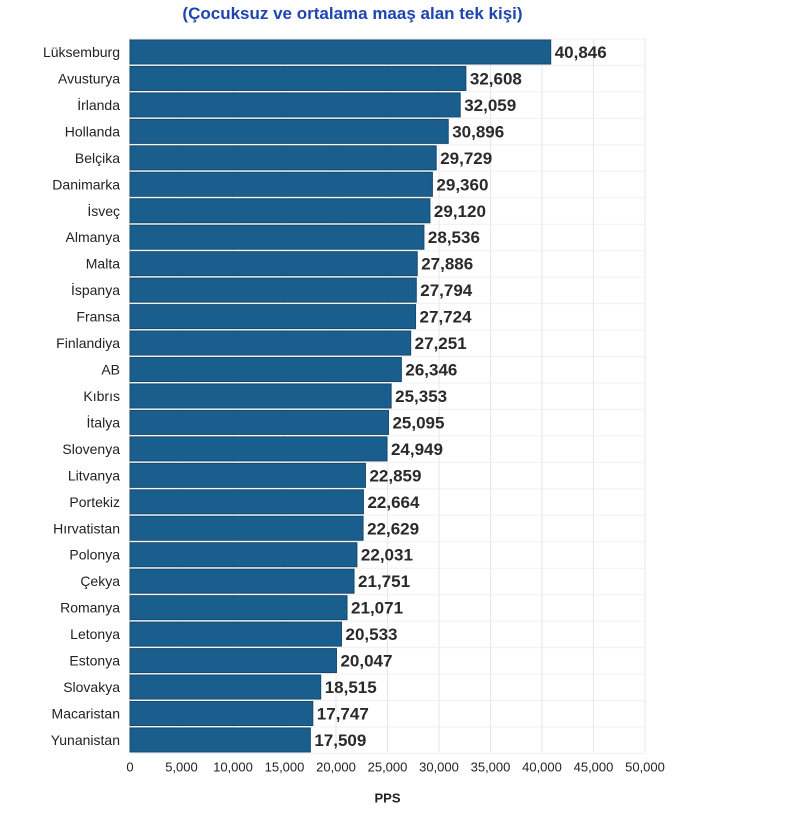 The width and height of the screenshot is (793, 823). I want to click on data-label: 27,886, so click(447, 264).